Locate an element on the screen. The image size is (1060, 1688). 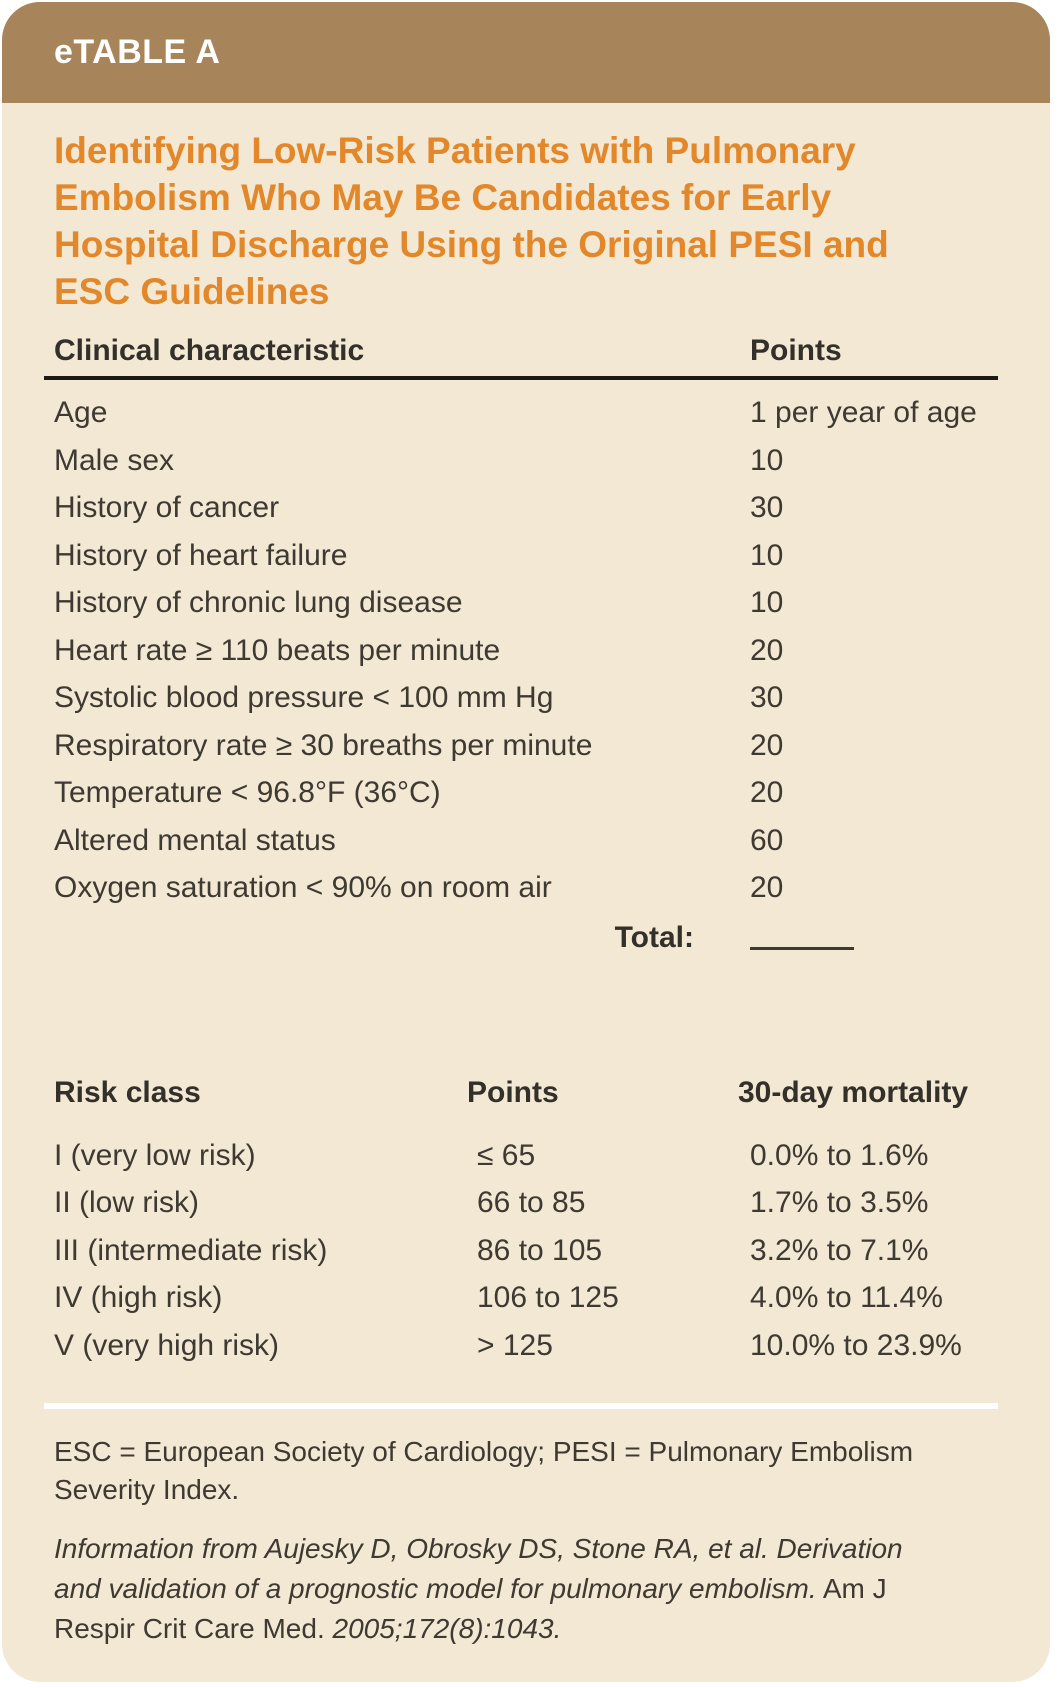
table-row: History of chronic lung disease 10 is located at coordinates (526, 603).